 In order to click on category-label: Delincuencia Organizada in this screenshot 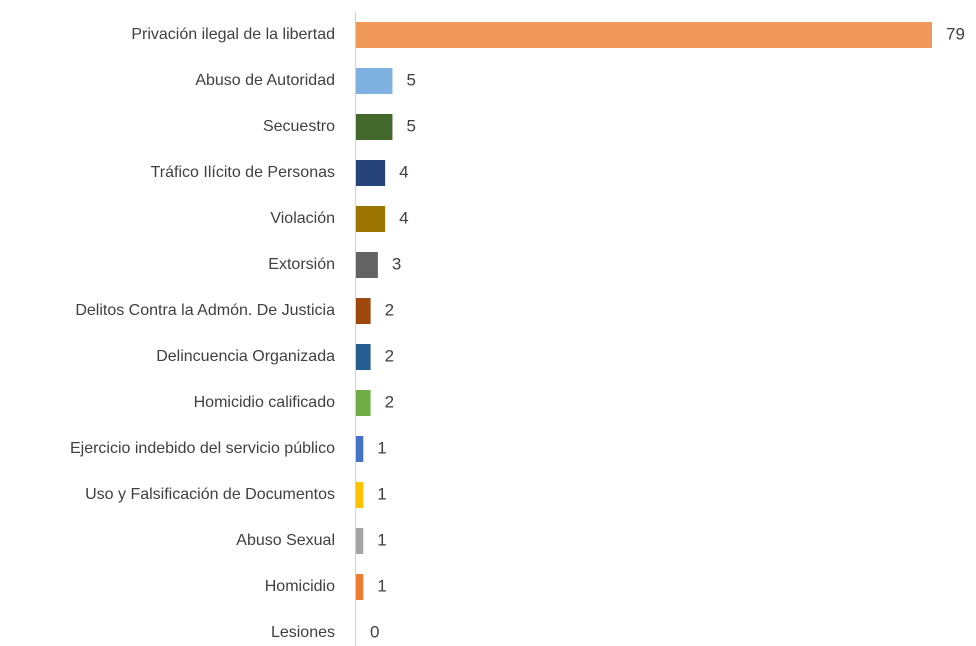, I will do `click(245, 356)`.